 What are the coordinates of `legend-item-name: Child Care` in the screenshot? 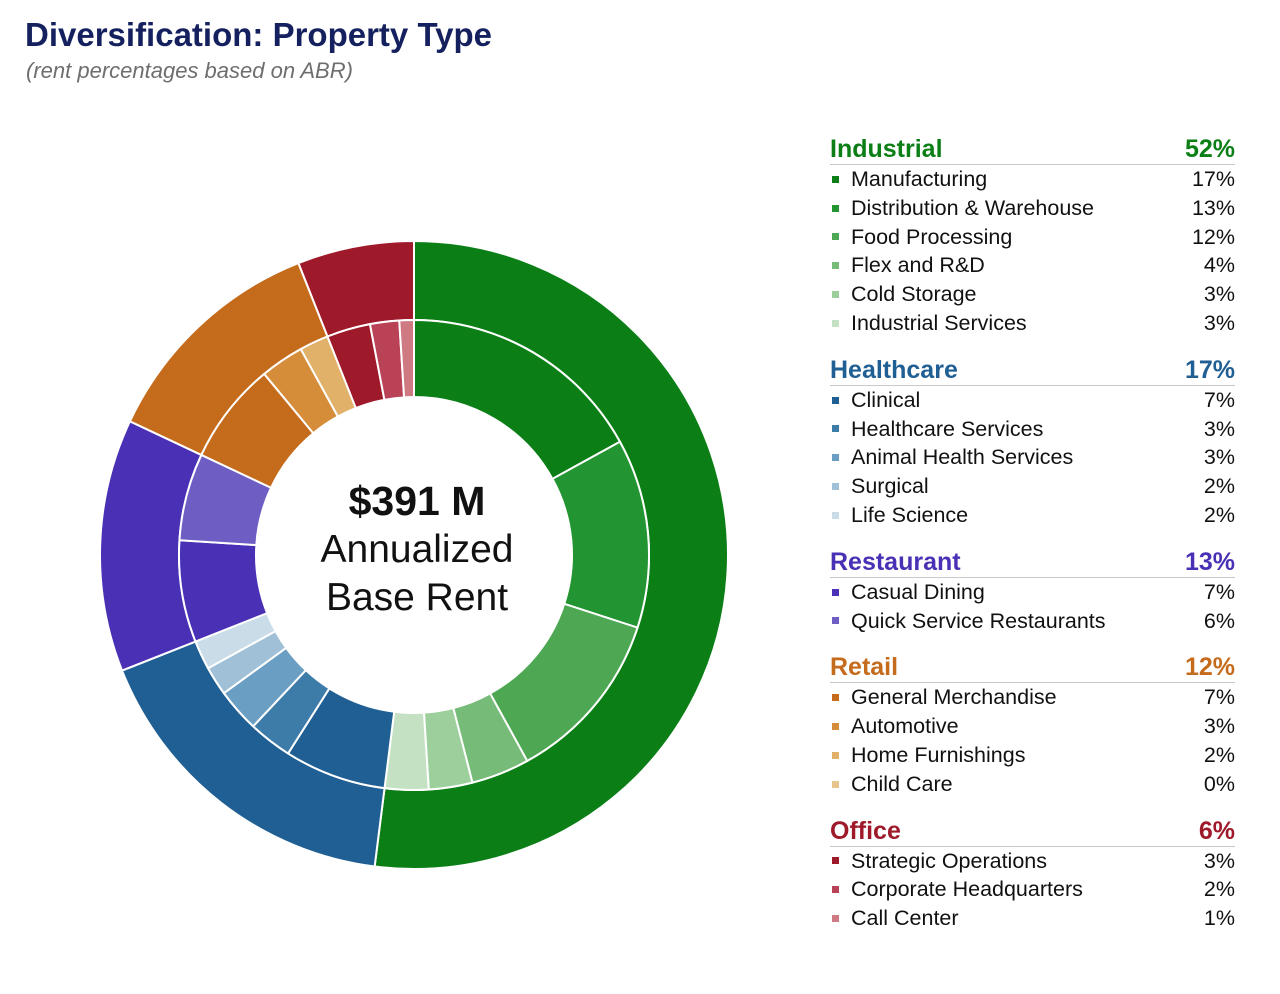 It's located at (902, 783).